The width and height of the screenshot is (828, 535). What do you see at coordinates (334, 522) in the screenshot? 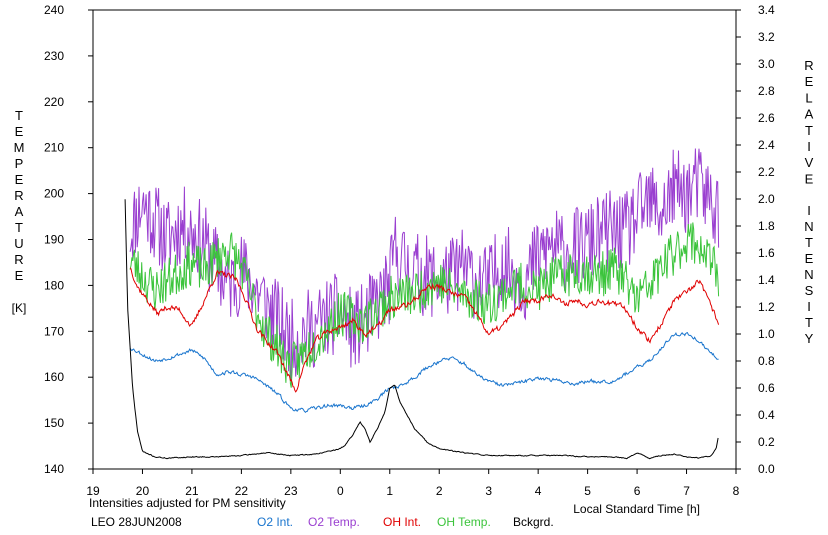
I see `legend-item-o2-temp: O2 Temp.` at bounding box center [334, 522].